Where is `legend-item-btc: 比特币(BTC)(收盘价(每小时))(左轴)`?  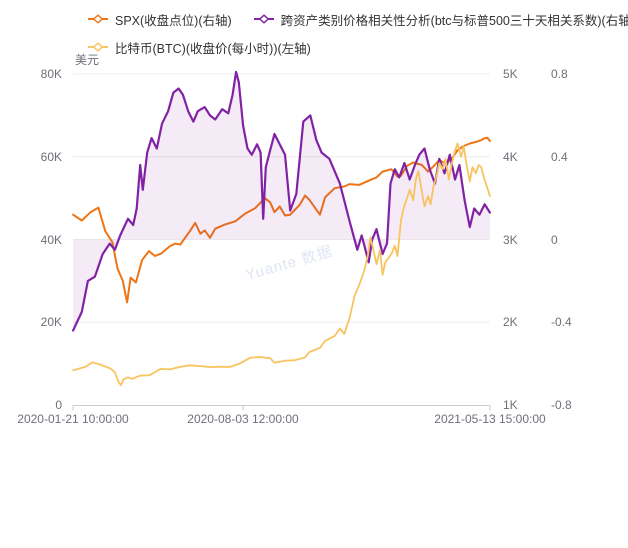
legend-item-btc: 比特币(BTC)(收盘价(每小时))(左轴) is located at coordinates (199, 47).